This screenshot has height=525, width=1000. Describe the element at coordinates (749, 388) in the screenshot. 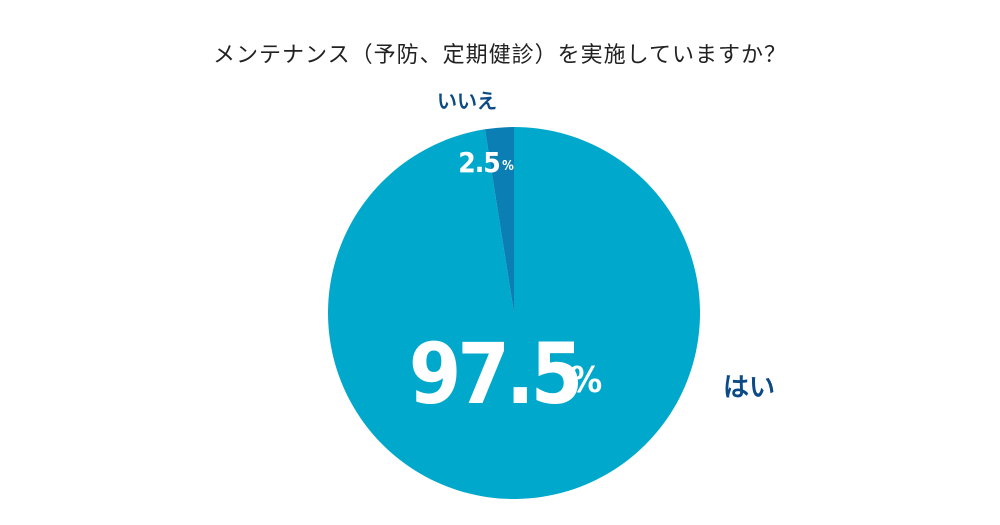

I see `category-label-0: はい` at that location.